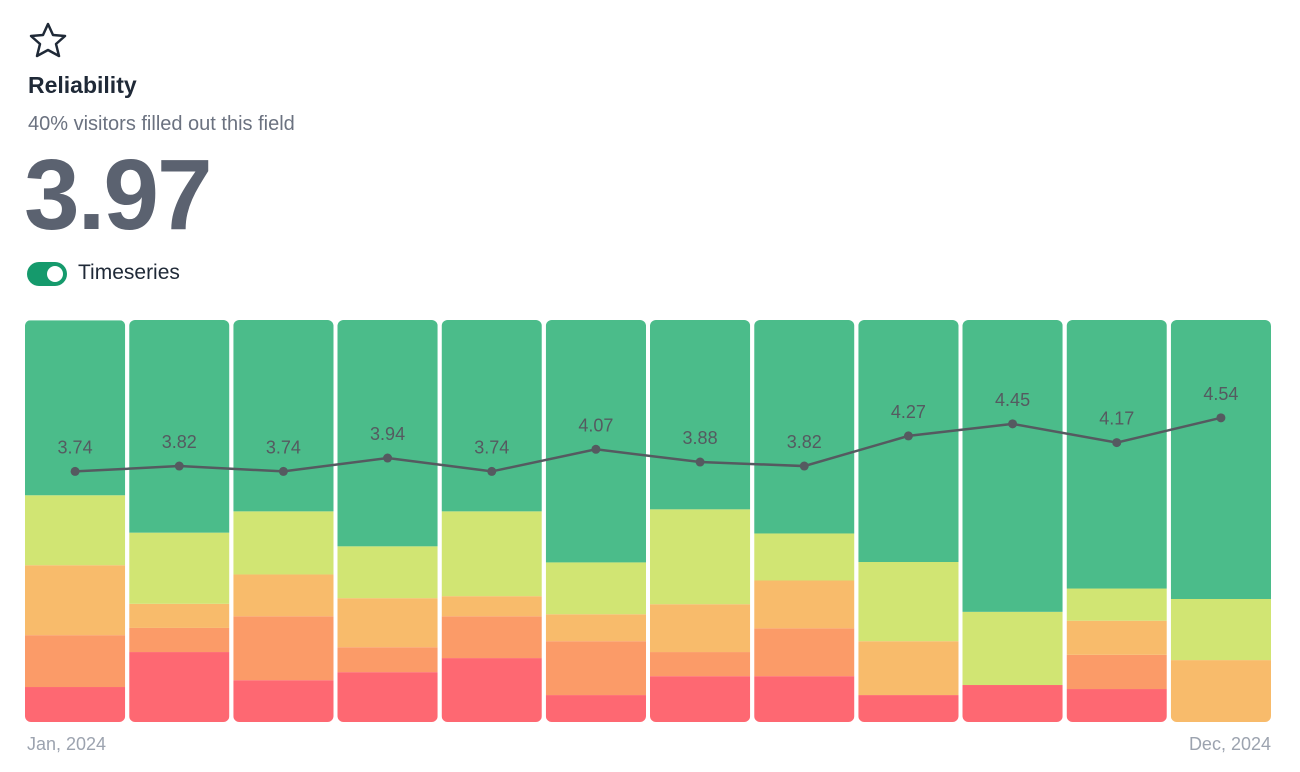  What do you see at coordinates (648, 444) in the screenshot?
I see `line` at bounding box center [648, 444].